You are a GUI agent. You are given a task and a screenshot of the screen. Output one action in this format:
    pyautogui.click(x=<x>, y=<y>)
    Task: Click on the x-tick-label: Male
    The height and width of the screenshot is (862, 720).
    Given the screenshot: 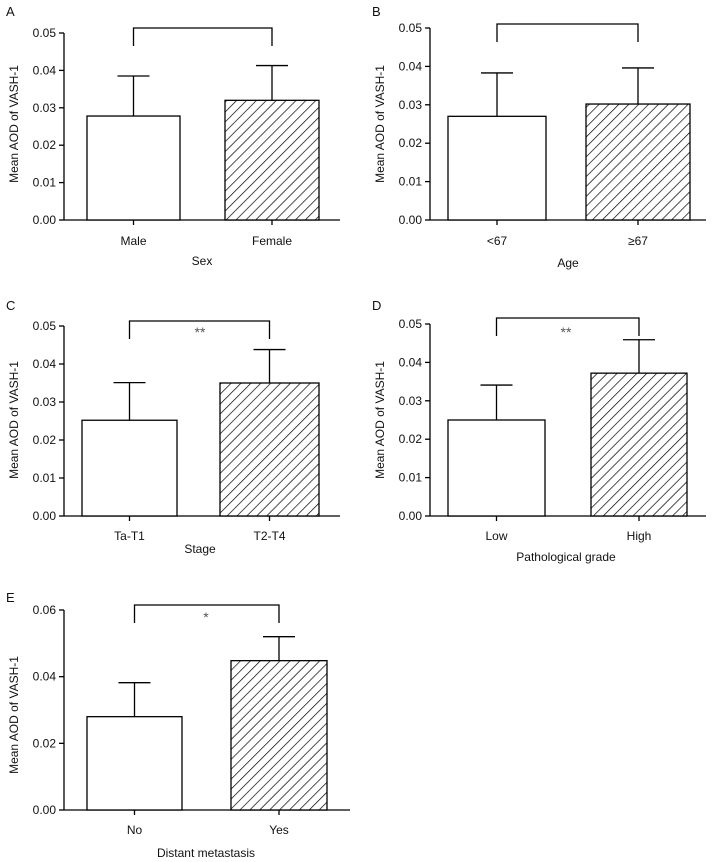 What is the action you would take?
    pyautogui.click(x=133, y=241)
    